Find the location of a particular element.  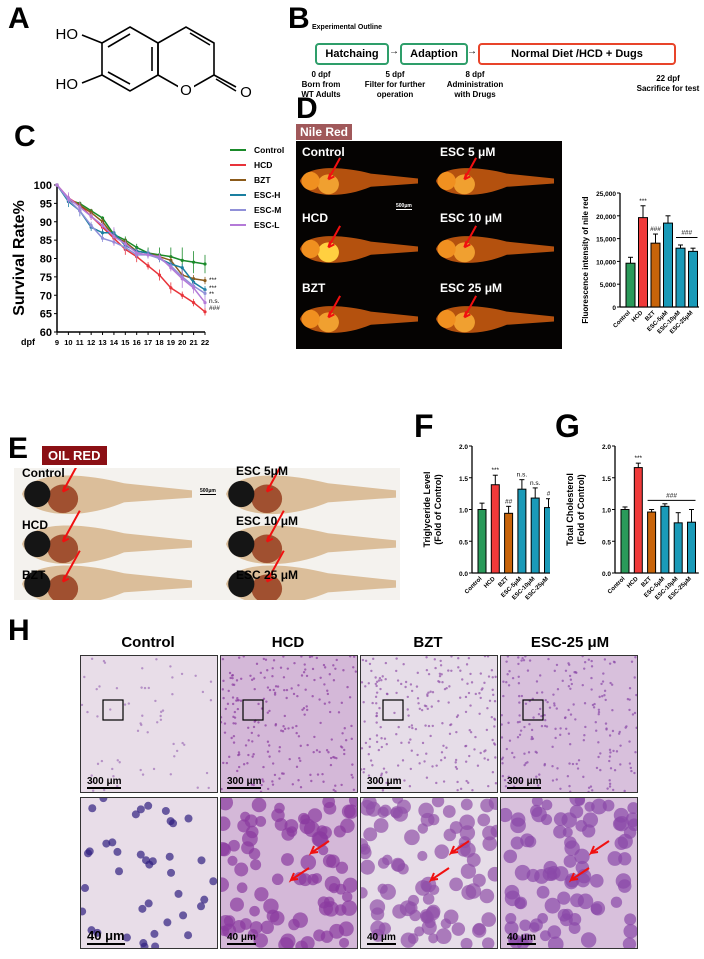

y-tick-label: 25,000 is located at coordinates (606, 194).